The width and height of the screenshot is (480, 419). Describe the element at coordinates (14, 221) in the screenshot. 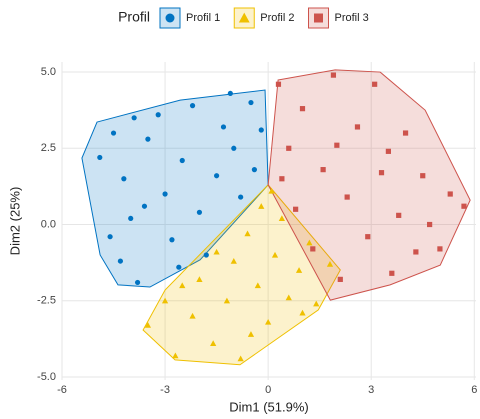

I see `y-axis-label: Dim2 (25%)` at that location.